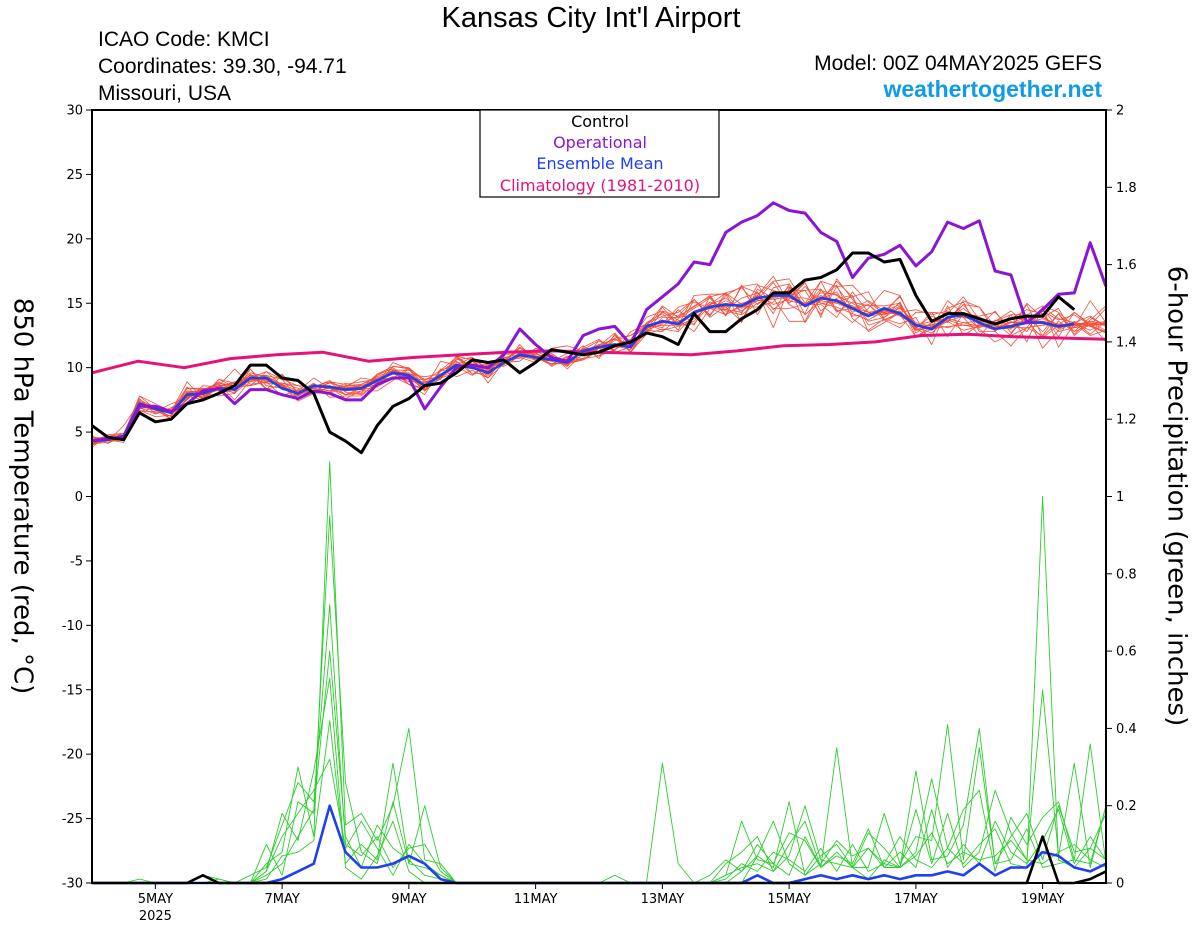 The image size is (1200, 927). I want to click on x-tick-label: 11MAY, so click(536, 899).